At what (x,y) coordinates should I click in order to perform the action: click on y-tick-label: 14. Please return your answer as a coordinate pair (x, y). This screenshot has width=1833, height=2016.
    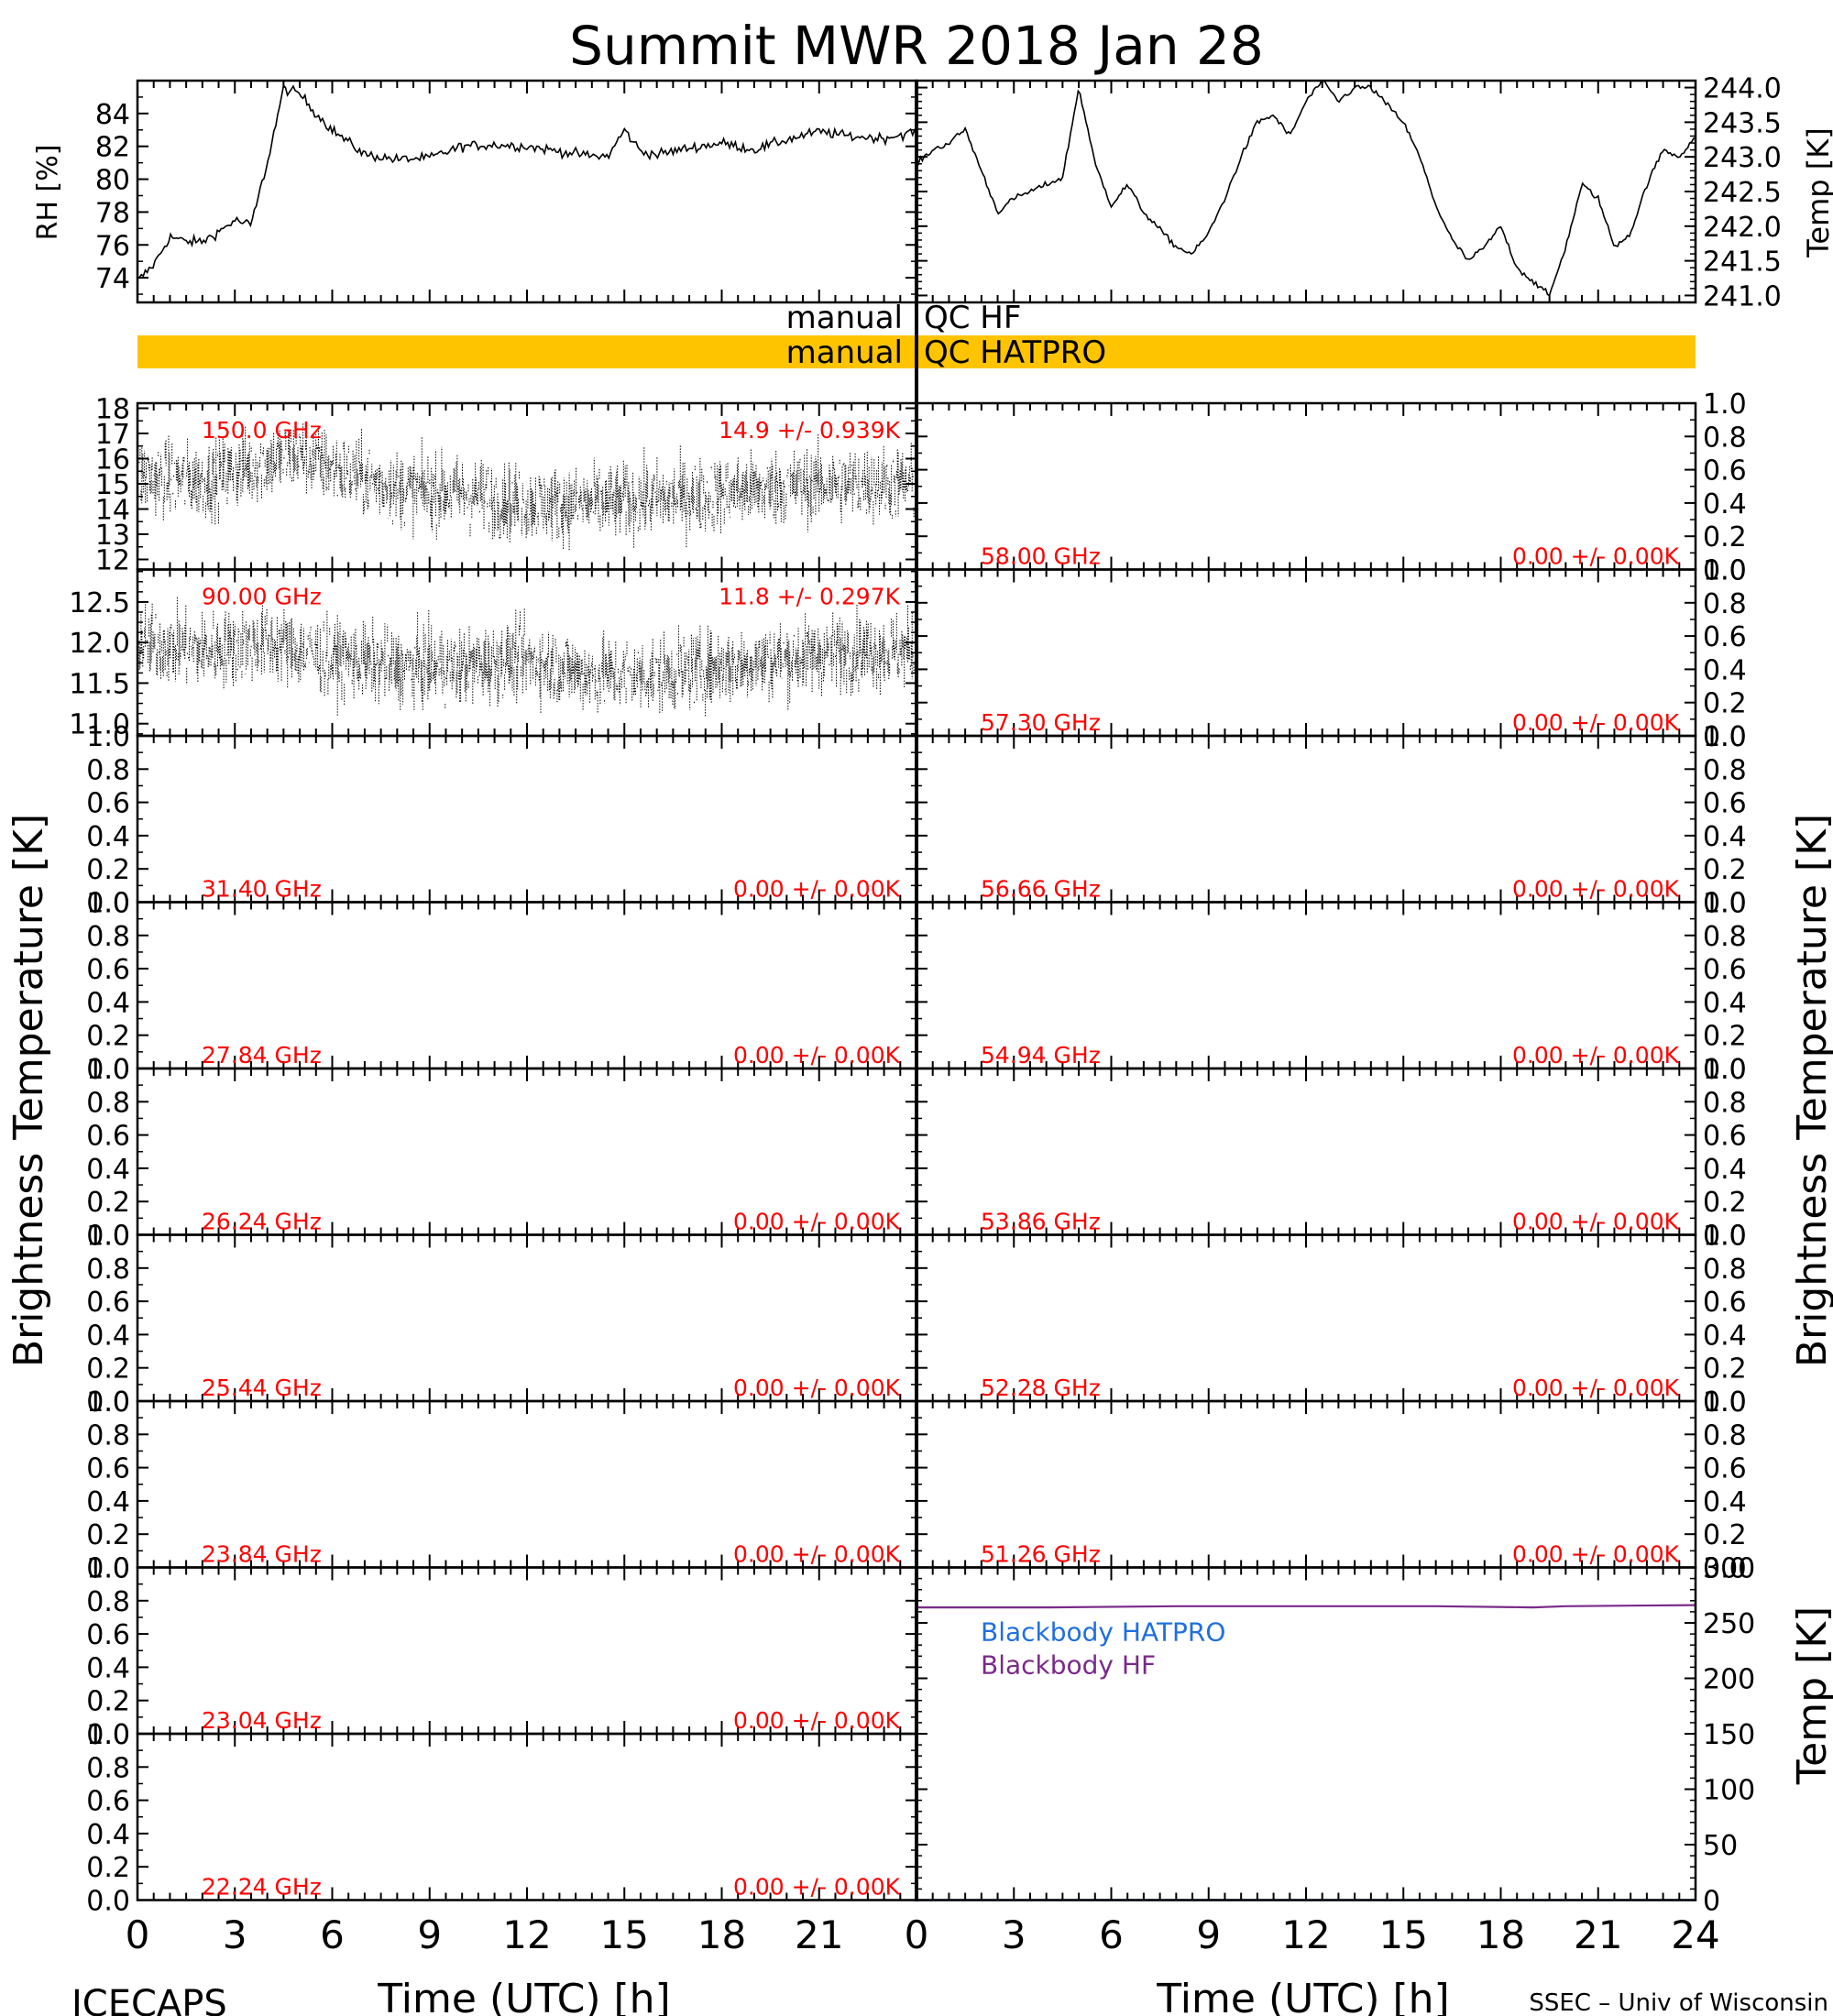
    Looking at the image, I should click on (112, 511).